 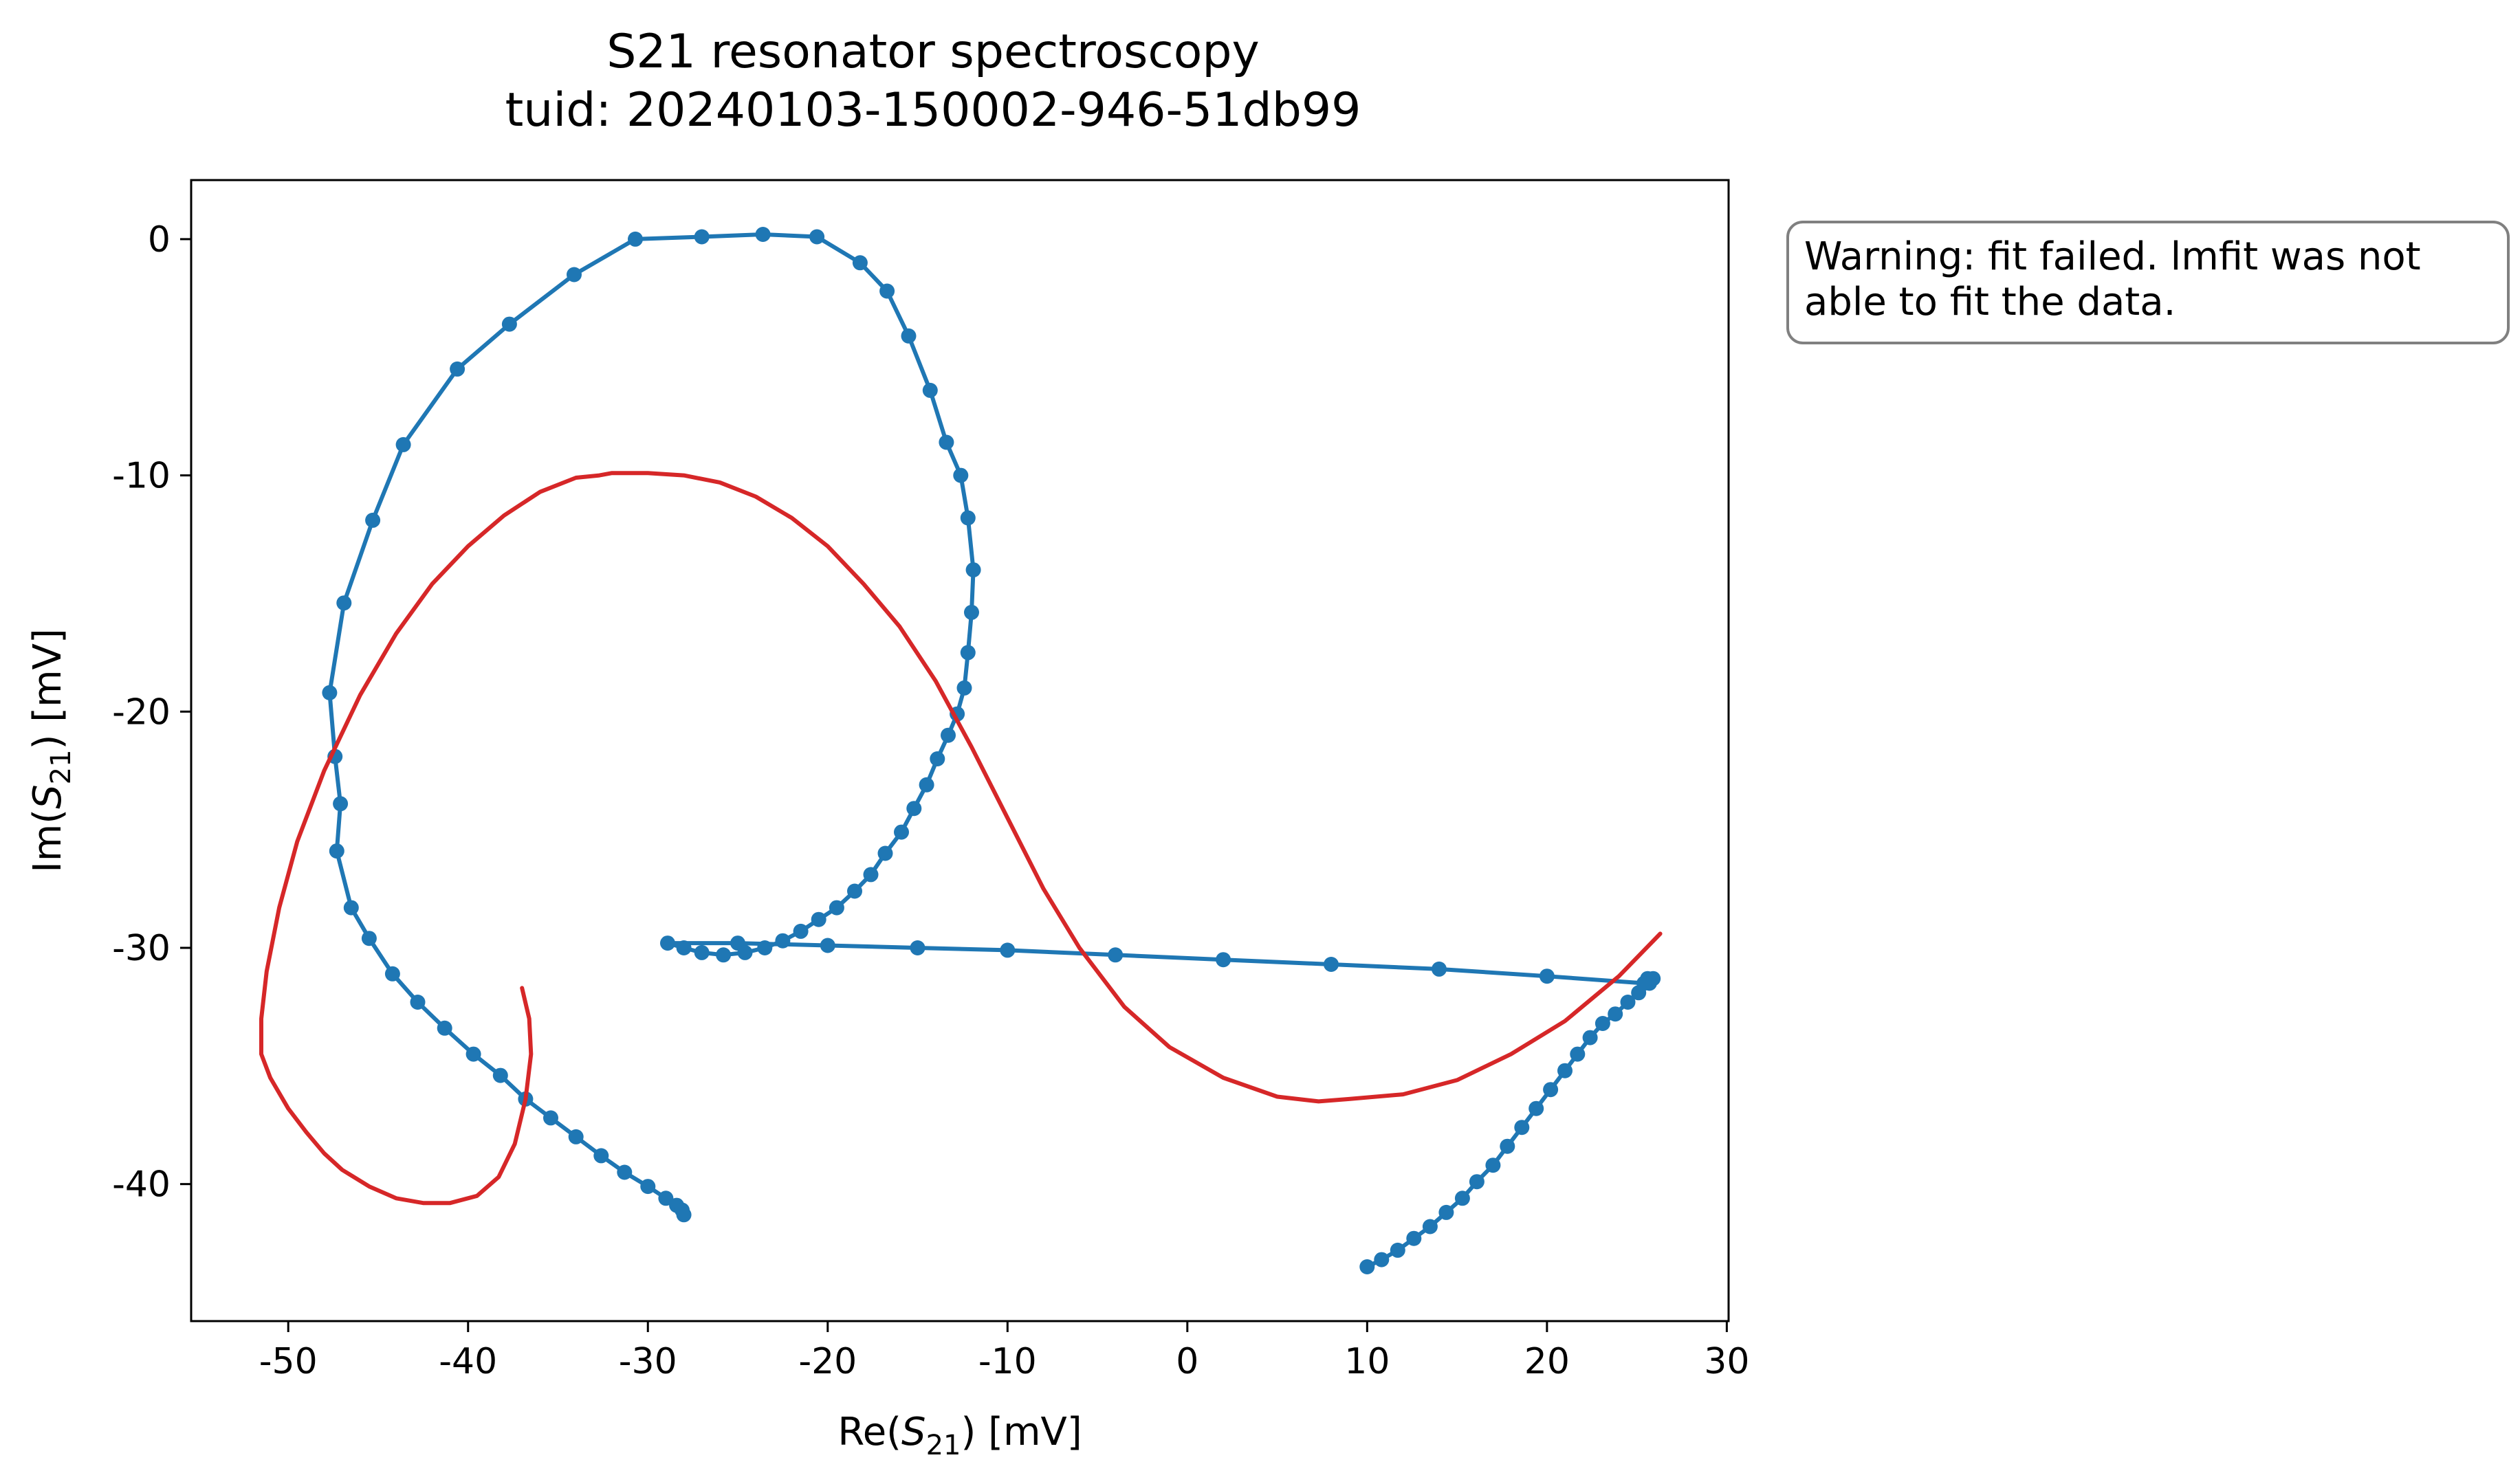 I want to click on x-tick-label: 20, so click(x=1547, y=1362).